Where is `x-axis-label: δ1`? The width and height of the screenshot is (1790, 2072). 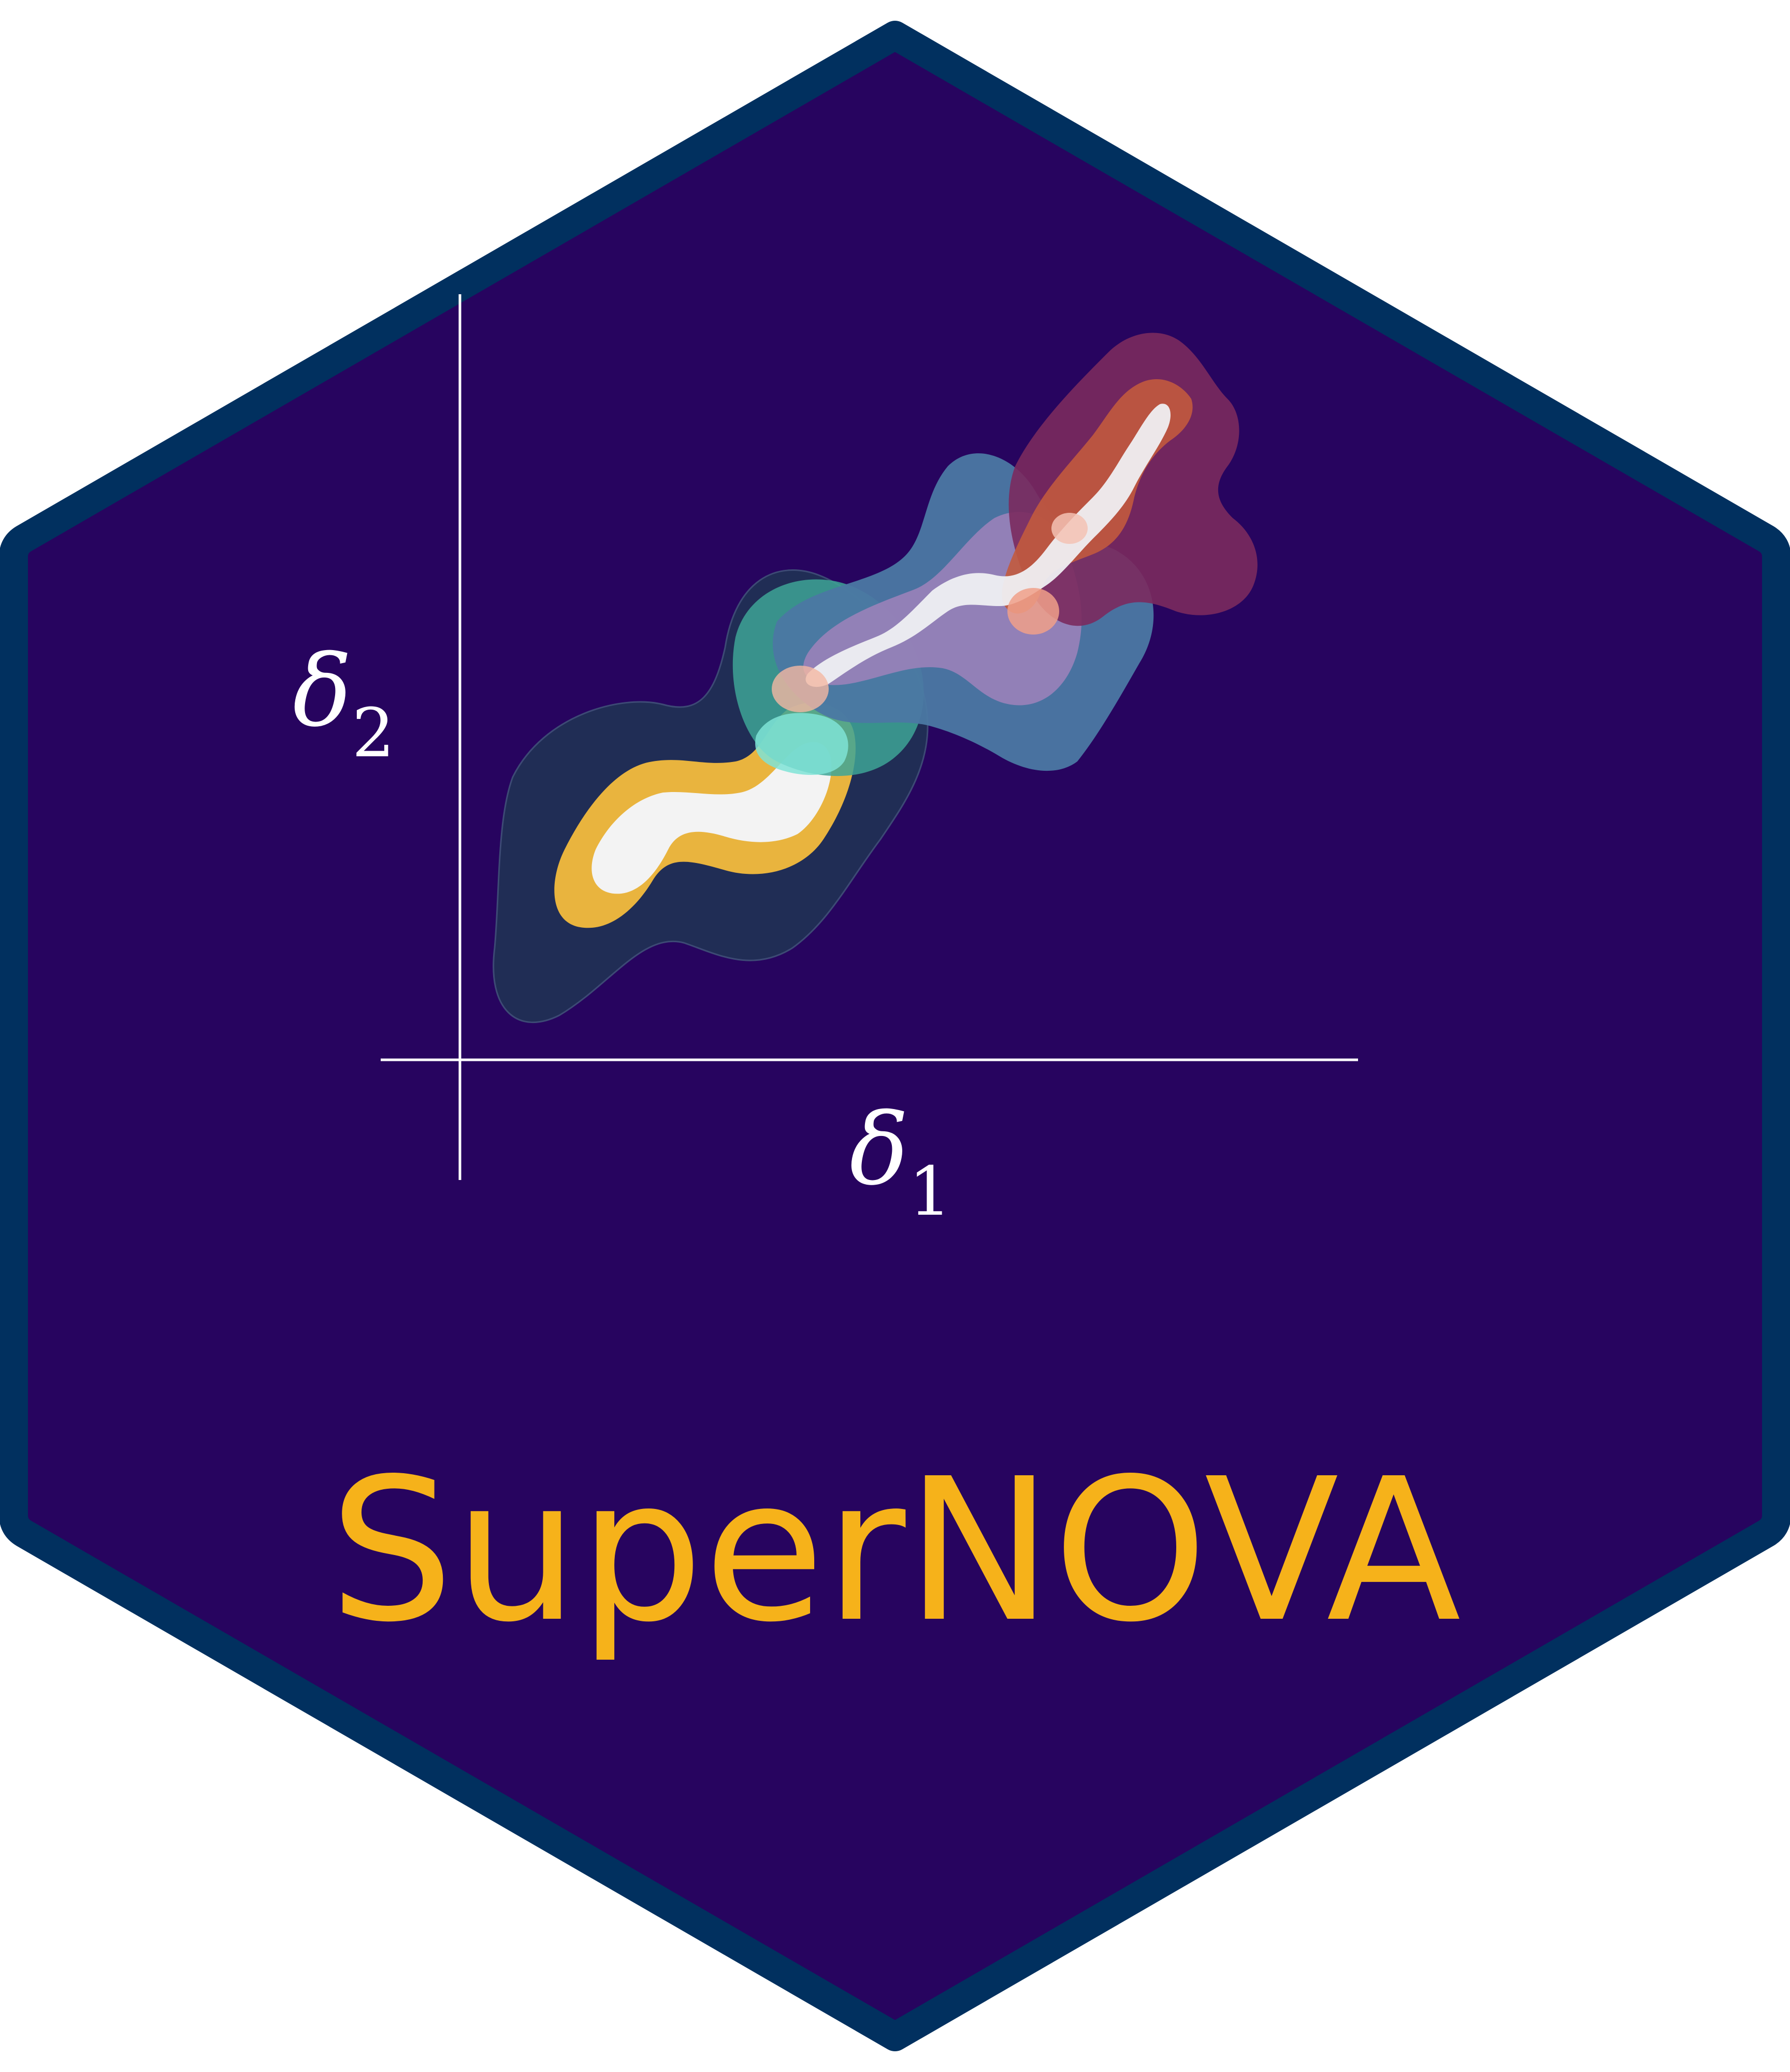
x-axis-label: δ1 is located at coordinates (900, 1161).